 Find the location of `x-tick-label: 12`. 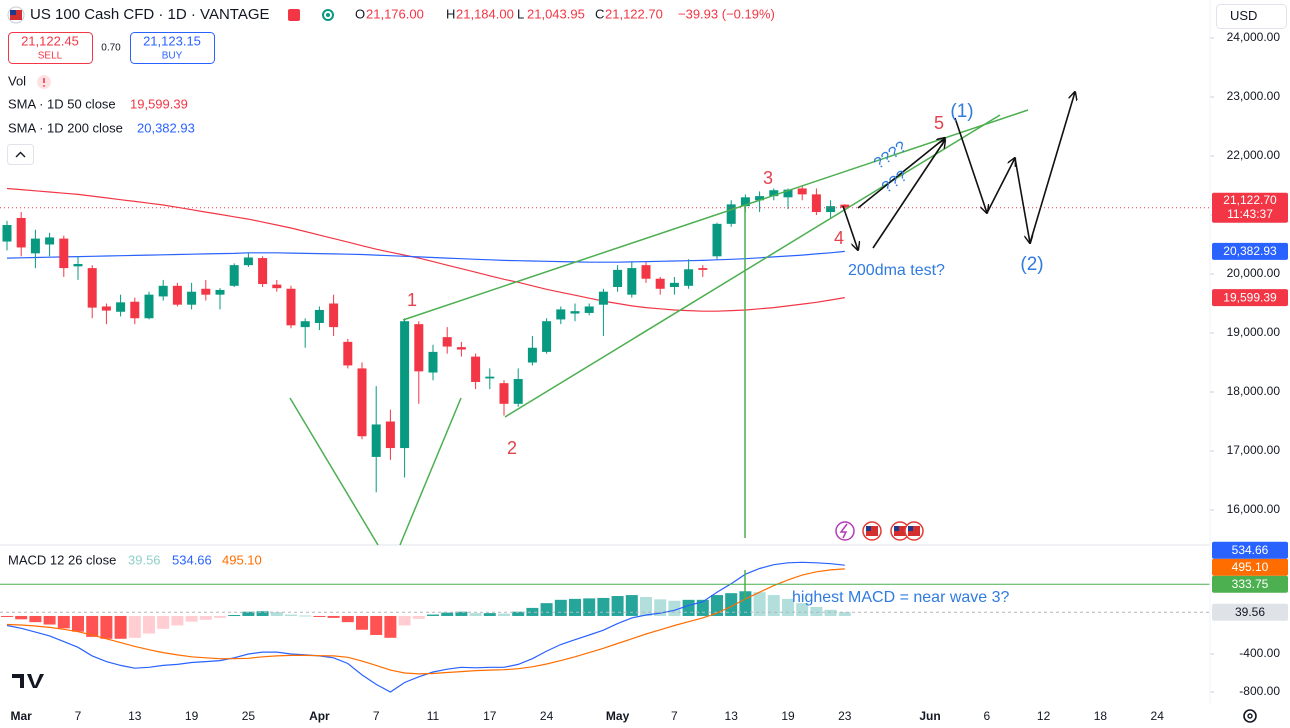

x-tick-label: 12 is located at coordinates (1044, 716).